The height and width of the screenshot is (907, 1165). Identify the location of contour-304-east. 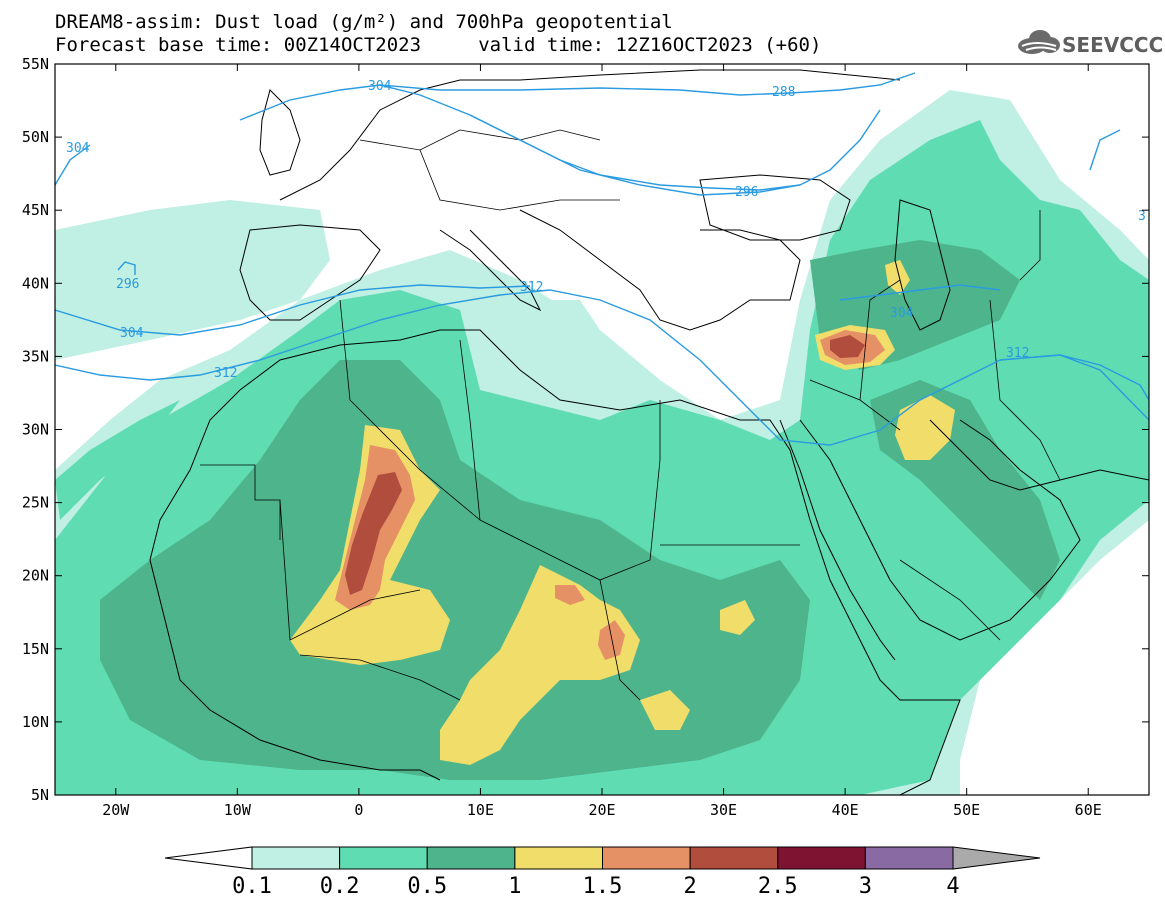
(920, 292).